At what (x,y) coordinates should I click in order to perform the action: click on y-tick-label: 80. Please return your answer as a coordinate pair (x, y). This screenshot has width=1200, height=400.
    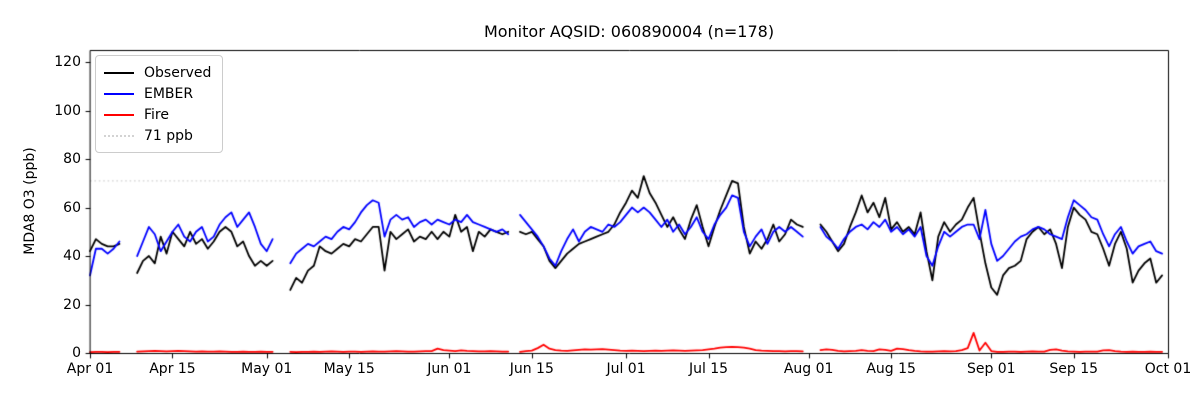
    Looking at the image, I should click on (72, 159).